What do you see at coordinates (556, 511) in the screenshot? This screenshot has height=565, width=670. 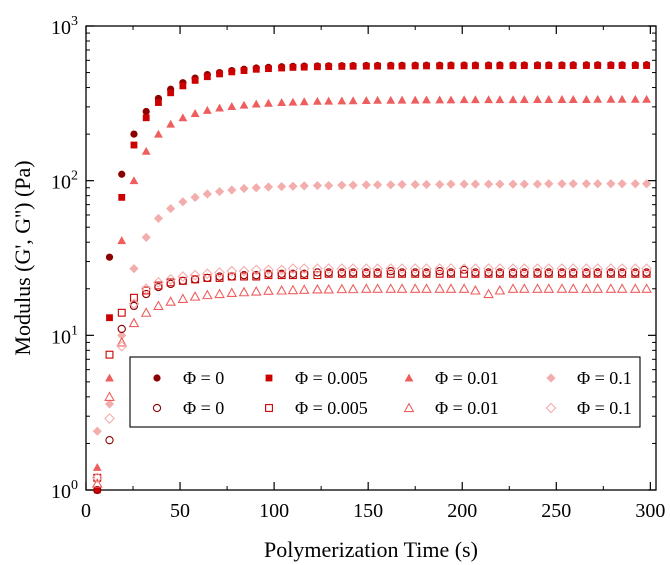 I see `x-tick-label: 250` at bounding box center [556, 511].